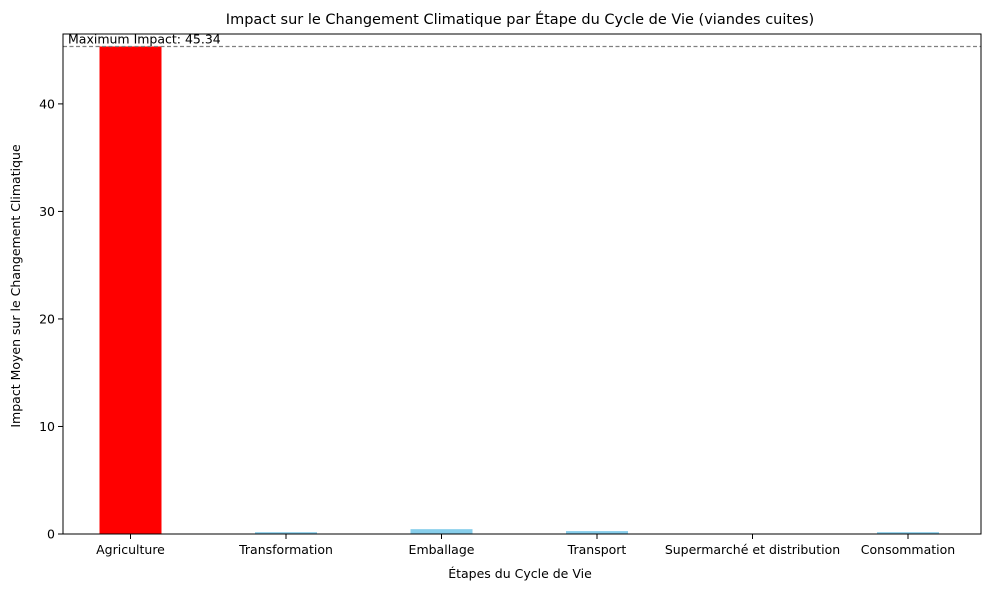  What do you see at coordinates (130, 290) in the screenshot?
I see `bar-agriculture` at bounding box center [130, 290].